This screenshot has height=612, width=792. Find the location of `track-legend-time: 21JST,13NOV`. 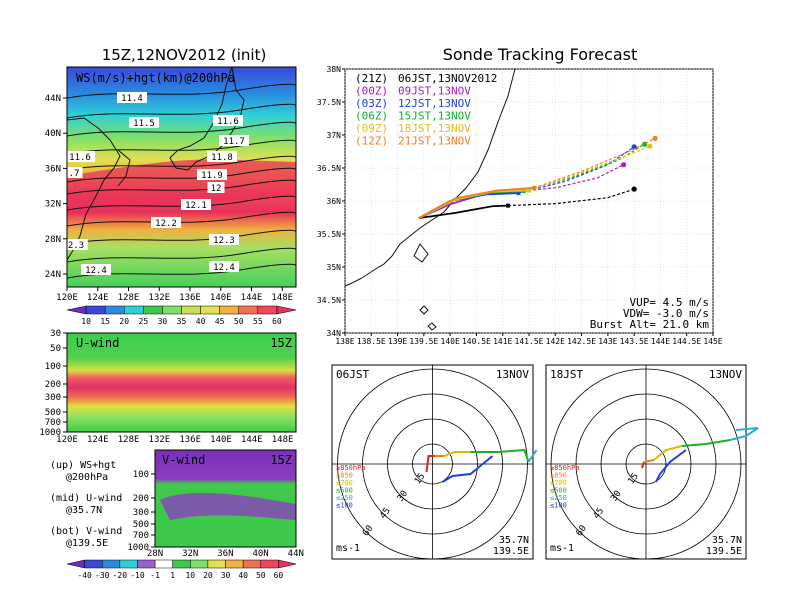

track-legend-time: 21JST,13NOV is located at coordinates (434, 141).